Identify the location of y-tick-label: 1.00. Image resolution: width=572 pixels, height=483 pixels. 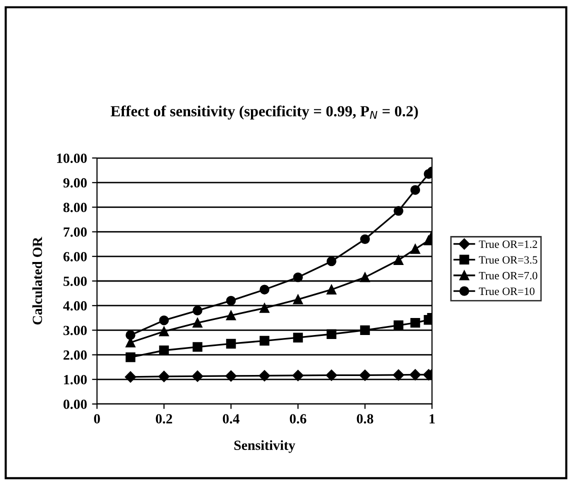
(75, 379).